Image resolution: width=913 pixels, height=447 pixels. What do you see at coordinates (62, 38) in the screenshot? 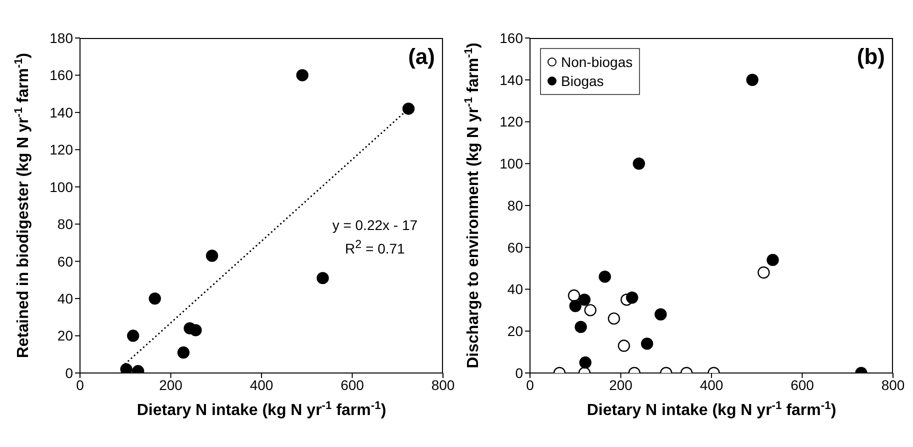
I see `y-tick-label: 180` at bounding box center [62, 38].